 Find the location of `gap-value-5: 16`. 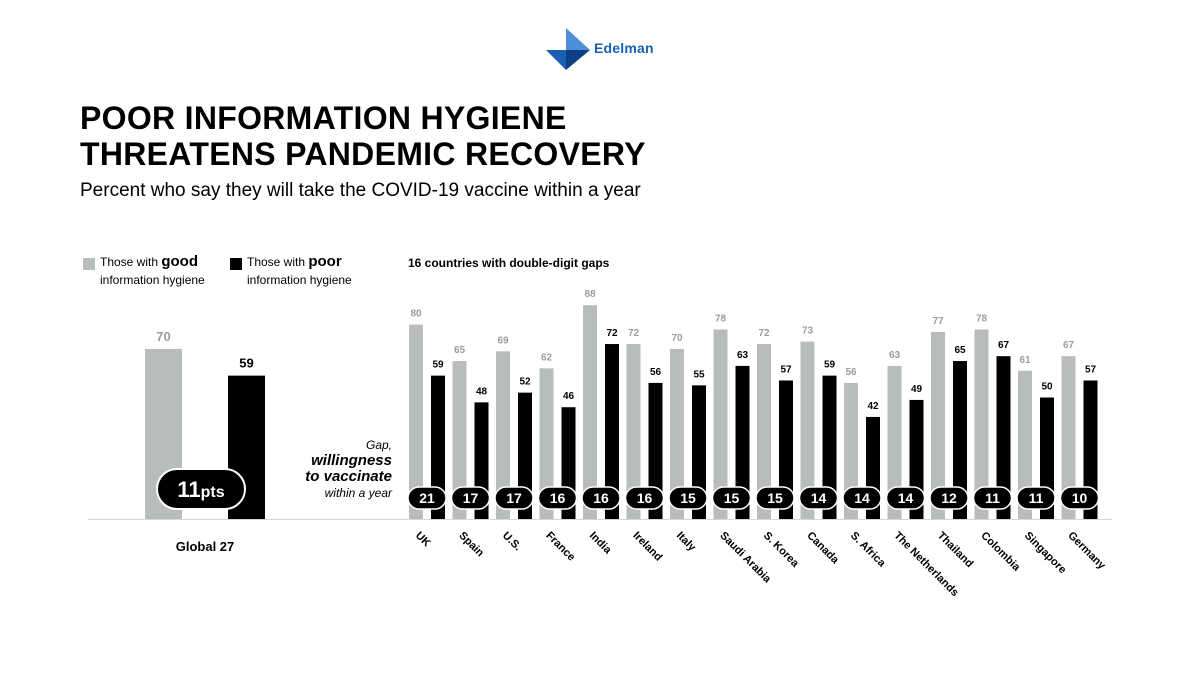

gap-value-5: 16 is located at coordinates (645, 498).